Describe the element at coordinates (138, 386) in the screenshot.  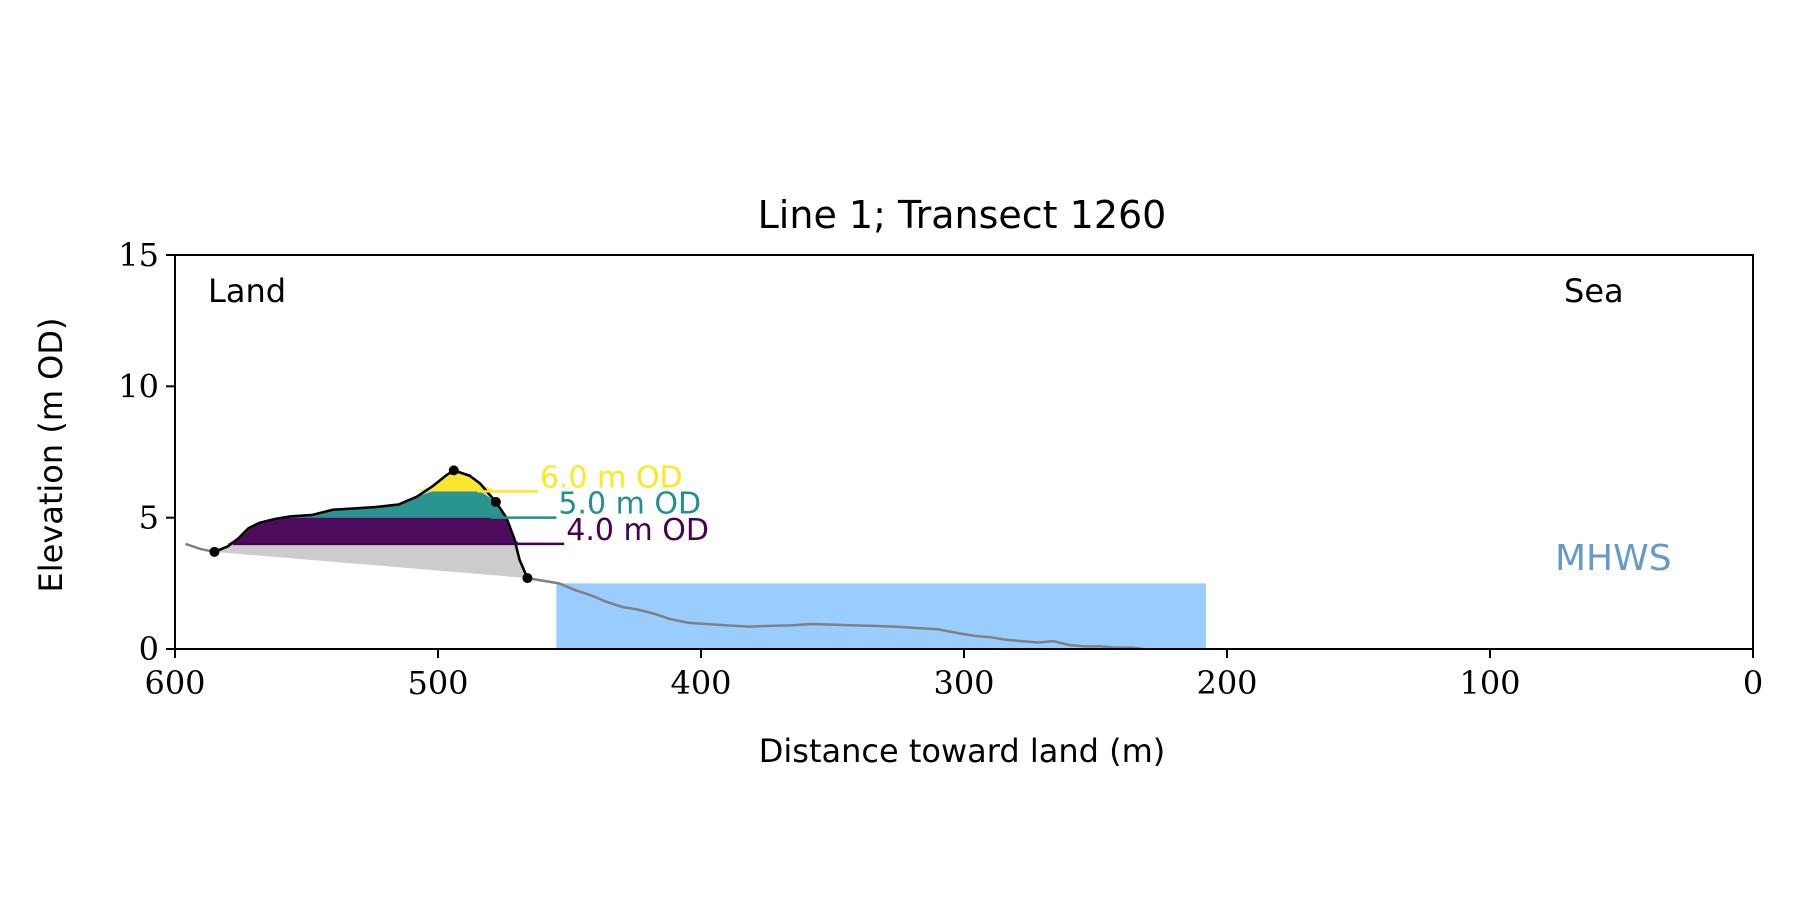
I see `y-tick-label: 10` at that location.